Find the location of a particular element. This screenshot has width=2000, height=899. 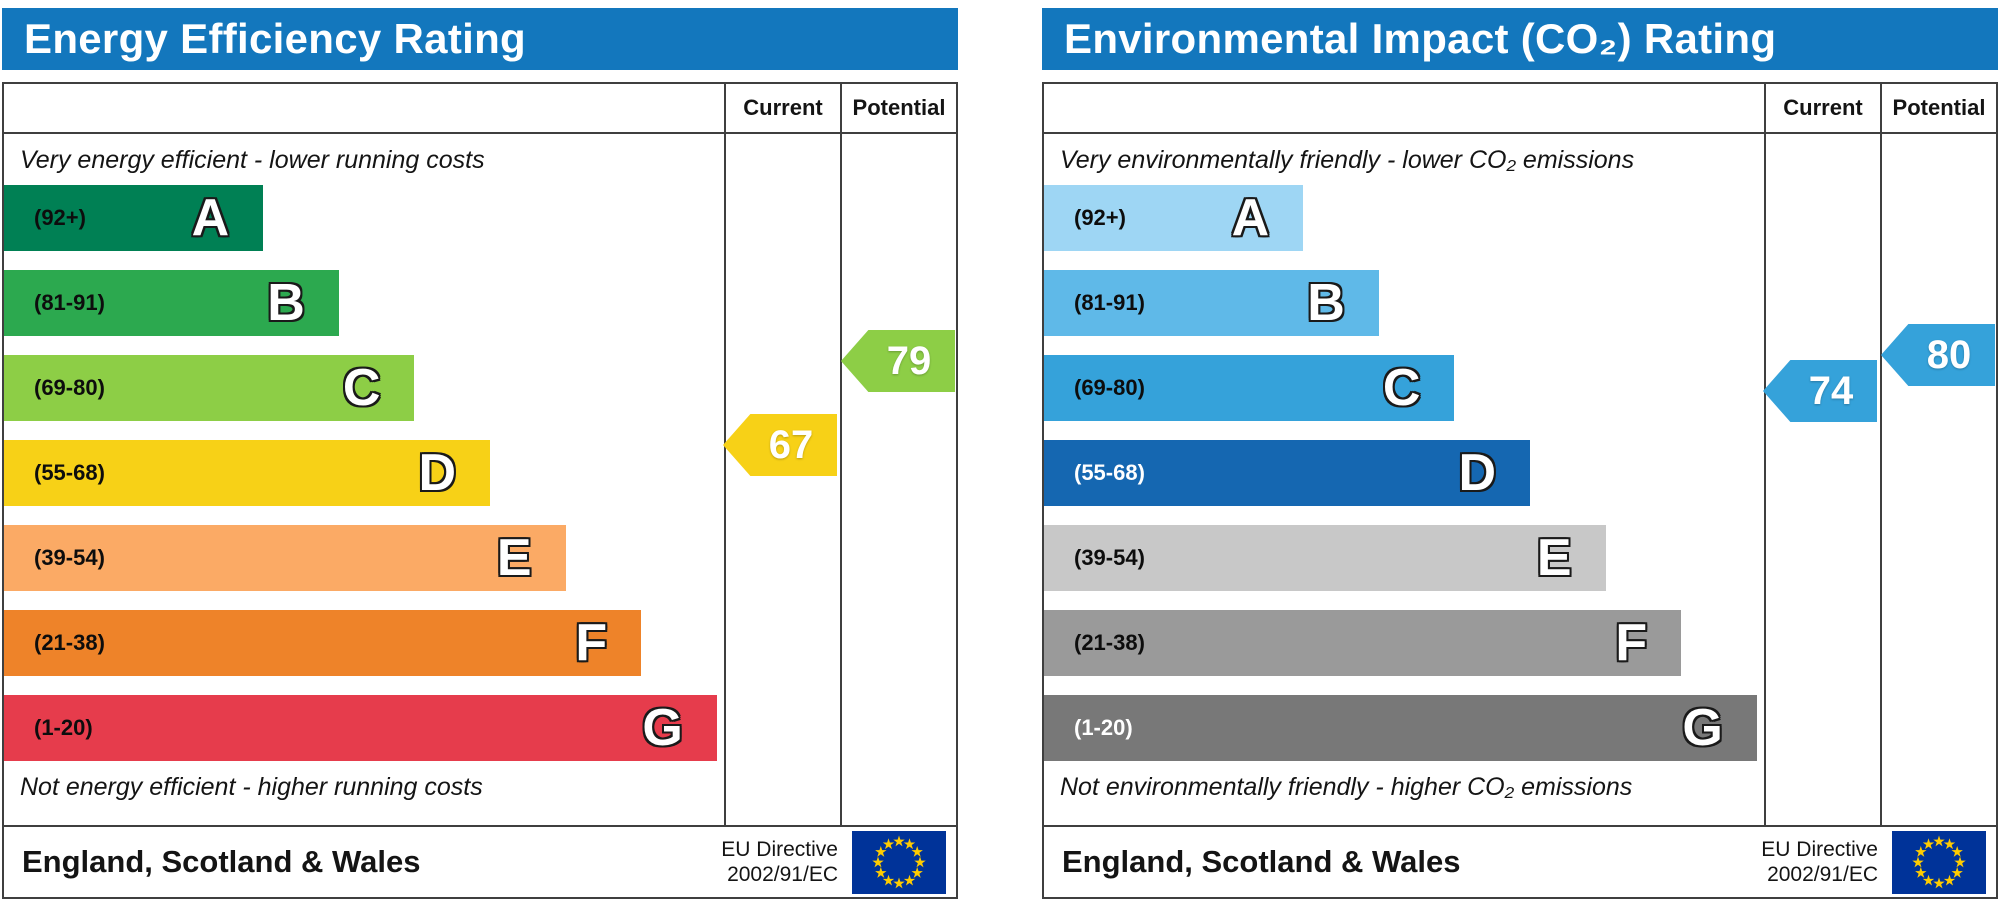

potential-rating-arrow: 79 is located at coordinates (898, 361).